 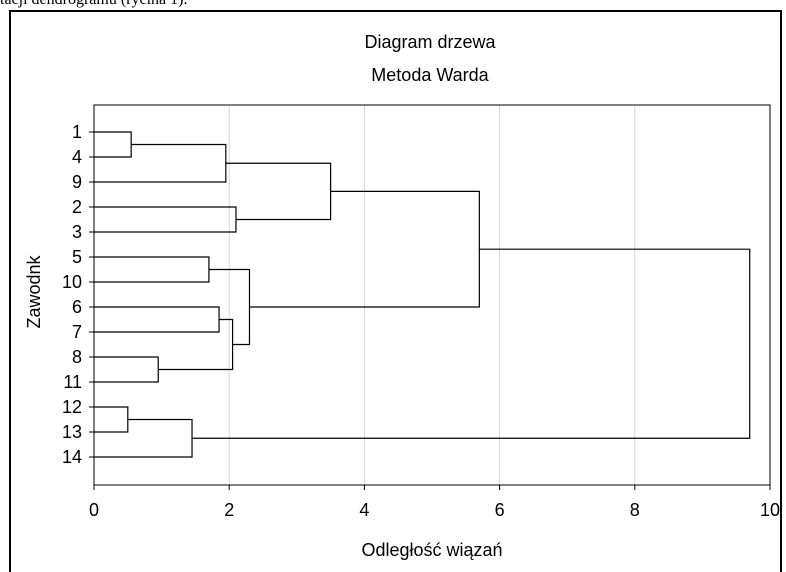 I want to click on x-tick-label: 4, so click(x=364, y=510).